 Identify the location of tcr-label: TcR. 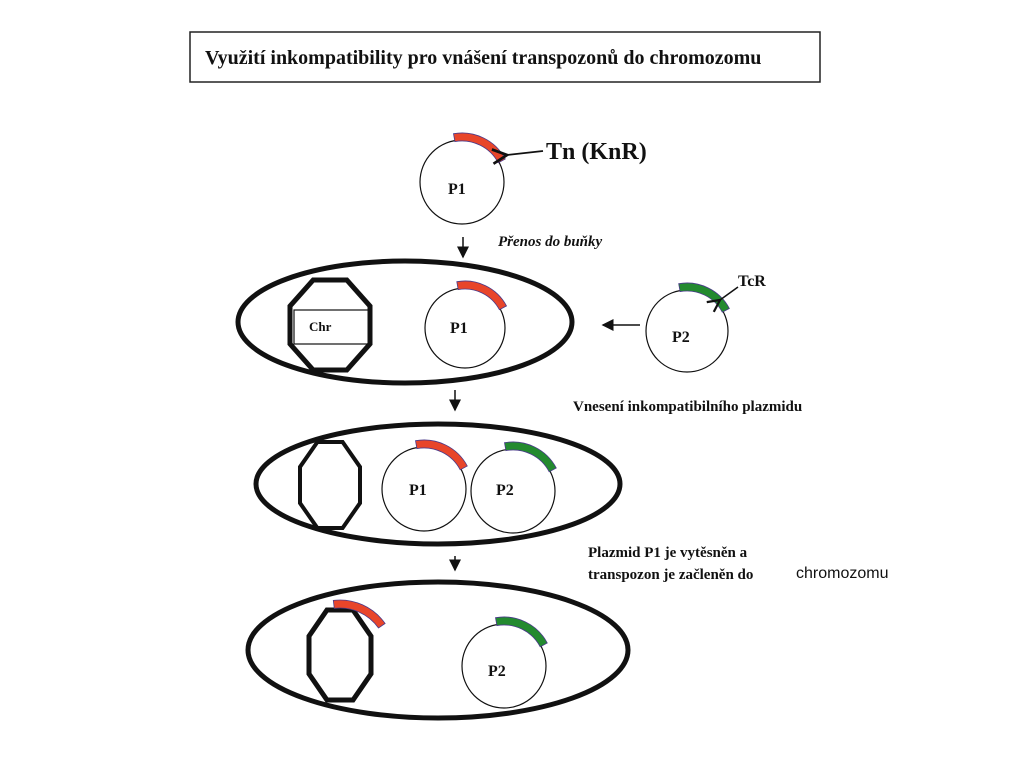
(752, 281).